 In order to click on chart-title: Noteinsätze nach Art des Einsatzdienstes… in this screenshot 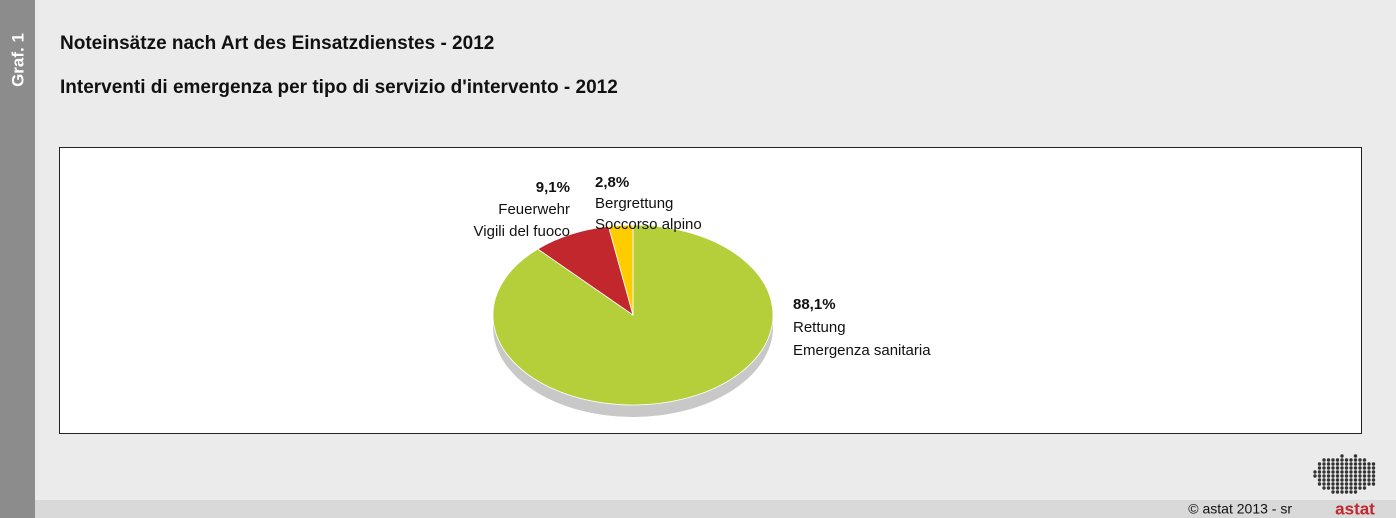, I will do `click(277, 43)`.